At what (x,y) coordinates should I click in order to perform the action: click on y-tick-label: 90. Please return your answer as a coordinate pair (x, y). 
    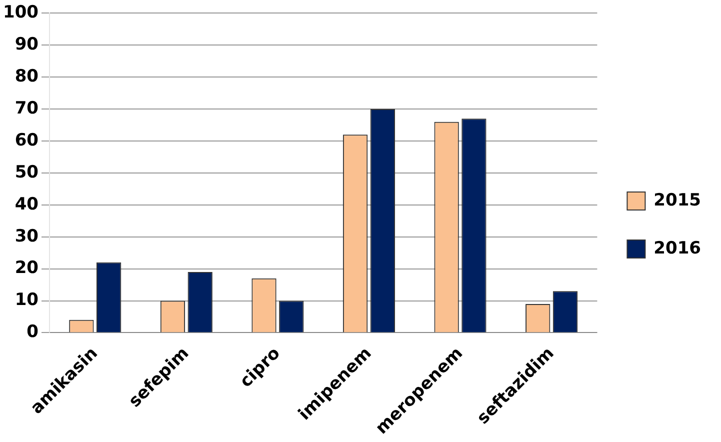
    Looking at the image, I should click on (26, 44).